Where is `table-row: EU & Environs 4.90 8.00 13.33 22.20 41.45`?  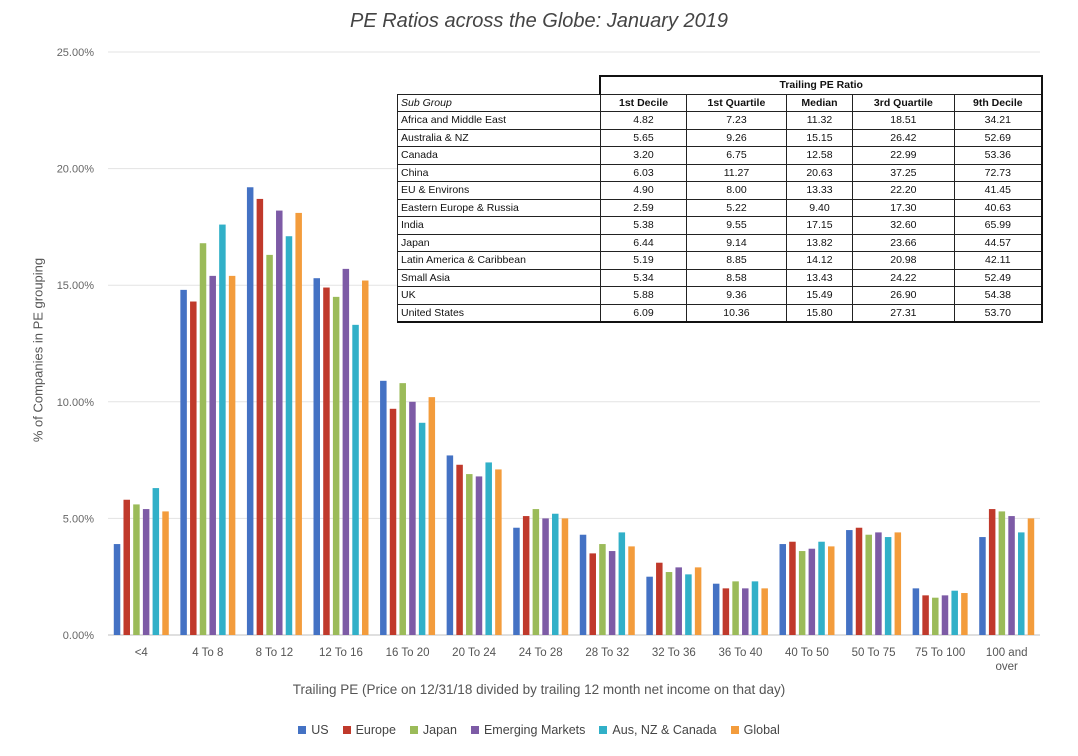
table-row: EU & Environs 4.90 8.00 13.33 22.20 41.45 is located at coordinates (720, 190).